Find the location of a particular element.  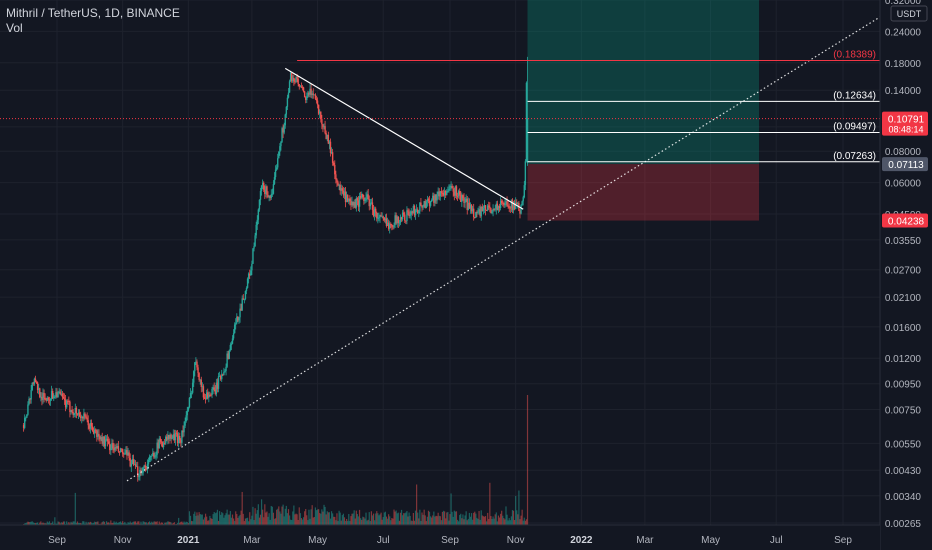

price-tick-label: 0.24000 is located at coordinates (903, 32).